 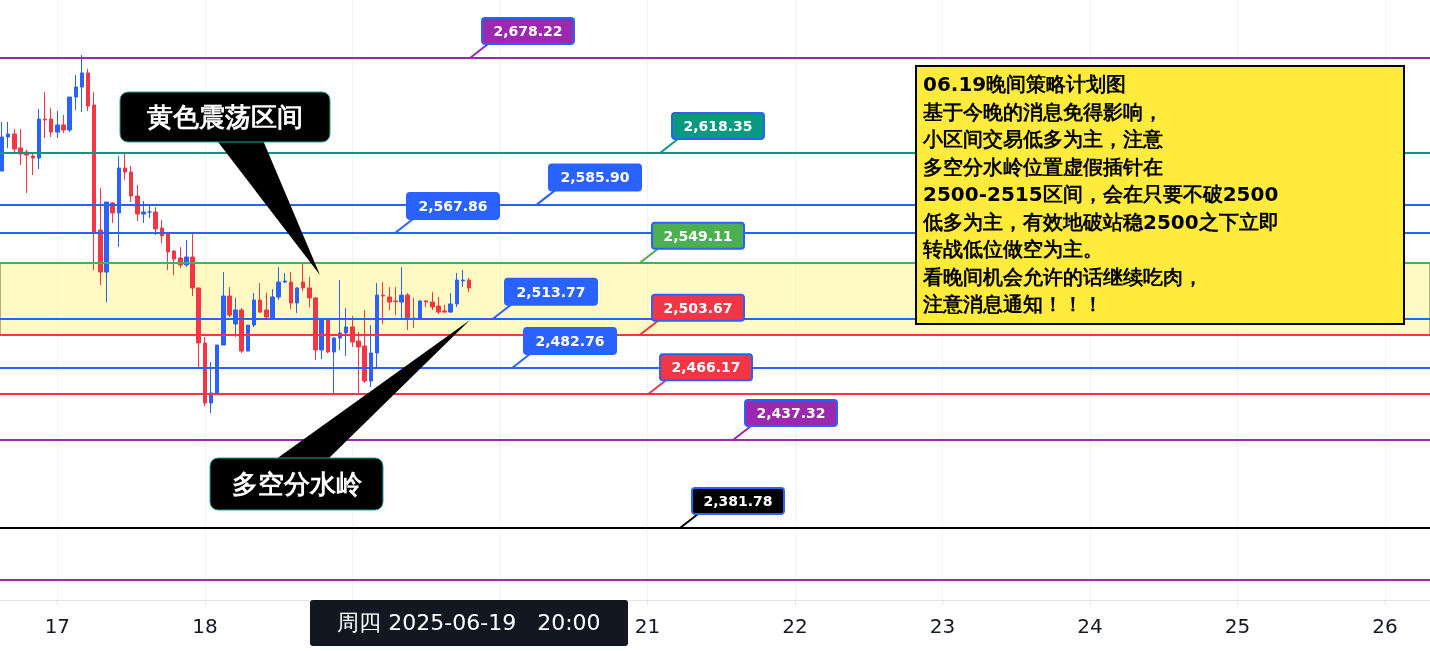 What do you see at coordinates (528, 31) in the screenshot?
I see `ref-line-label: 2,678.22` at bounding box center [528, 31].